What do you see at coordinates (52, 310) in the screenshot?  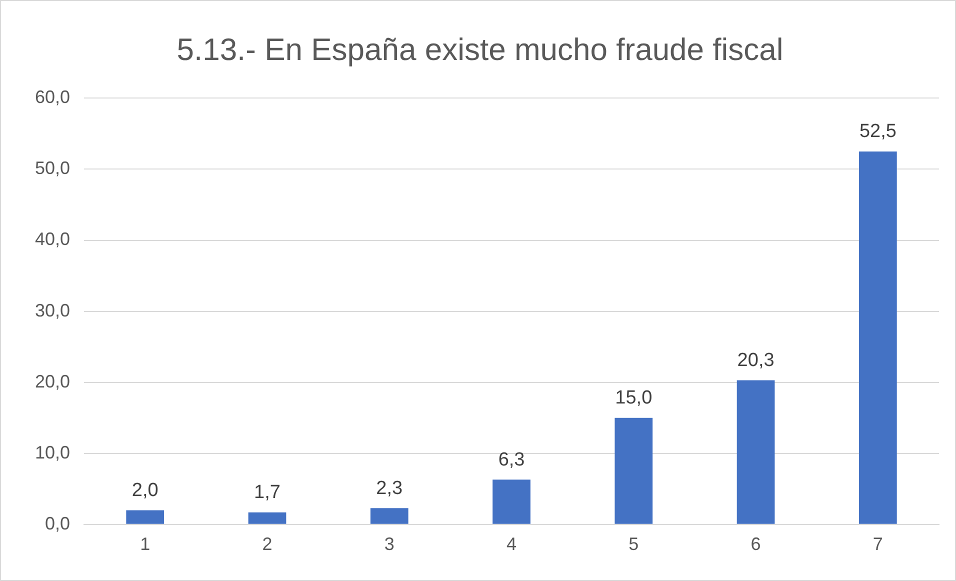 I see `y-tick-label: 30,0` at bounding box center [52, 310].